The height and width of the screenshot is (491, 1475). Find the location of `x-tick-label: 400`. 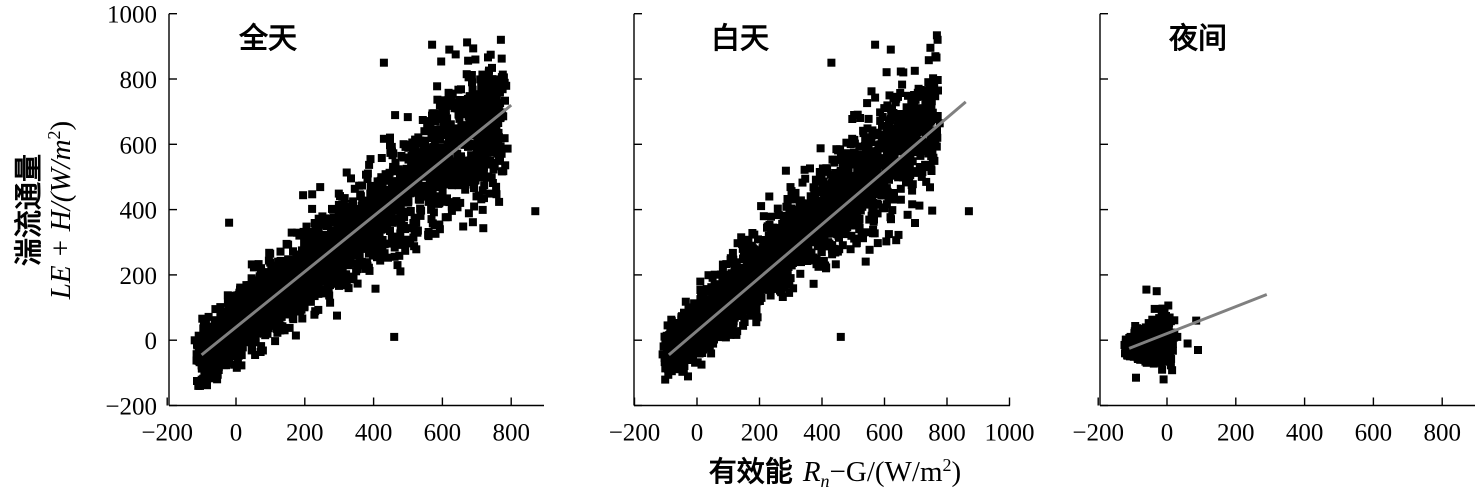

x-tick-label: 400 is located at coordinates (374, 433).